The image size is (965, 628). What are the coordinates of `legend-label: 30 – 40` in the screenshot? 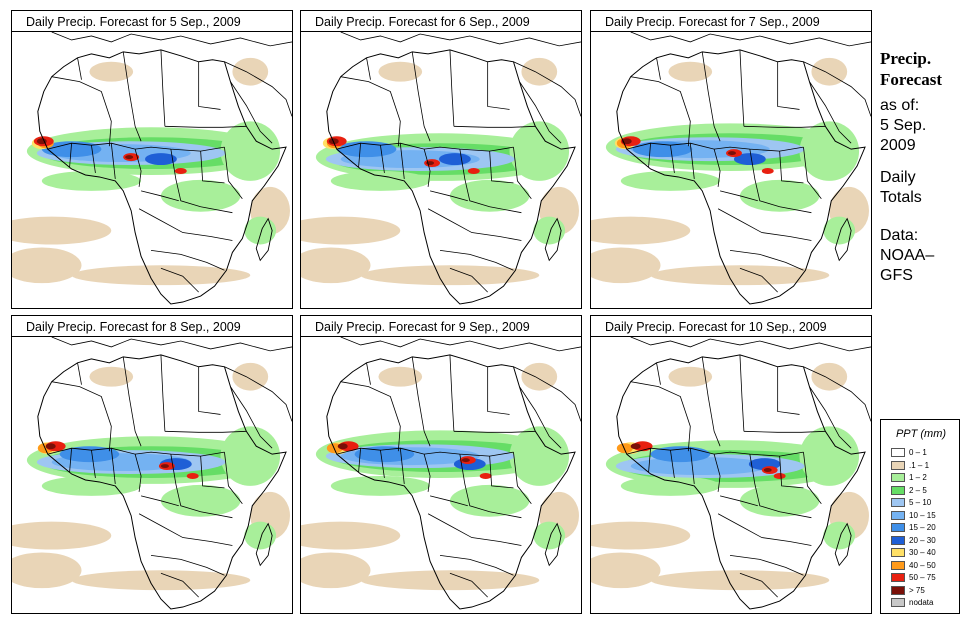 It's located at (922, 552).